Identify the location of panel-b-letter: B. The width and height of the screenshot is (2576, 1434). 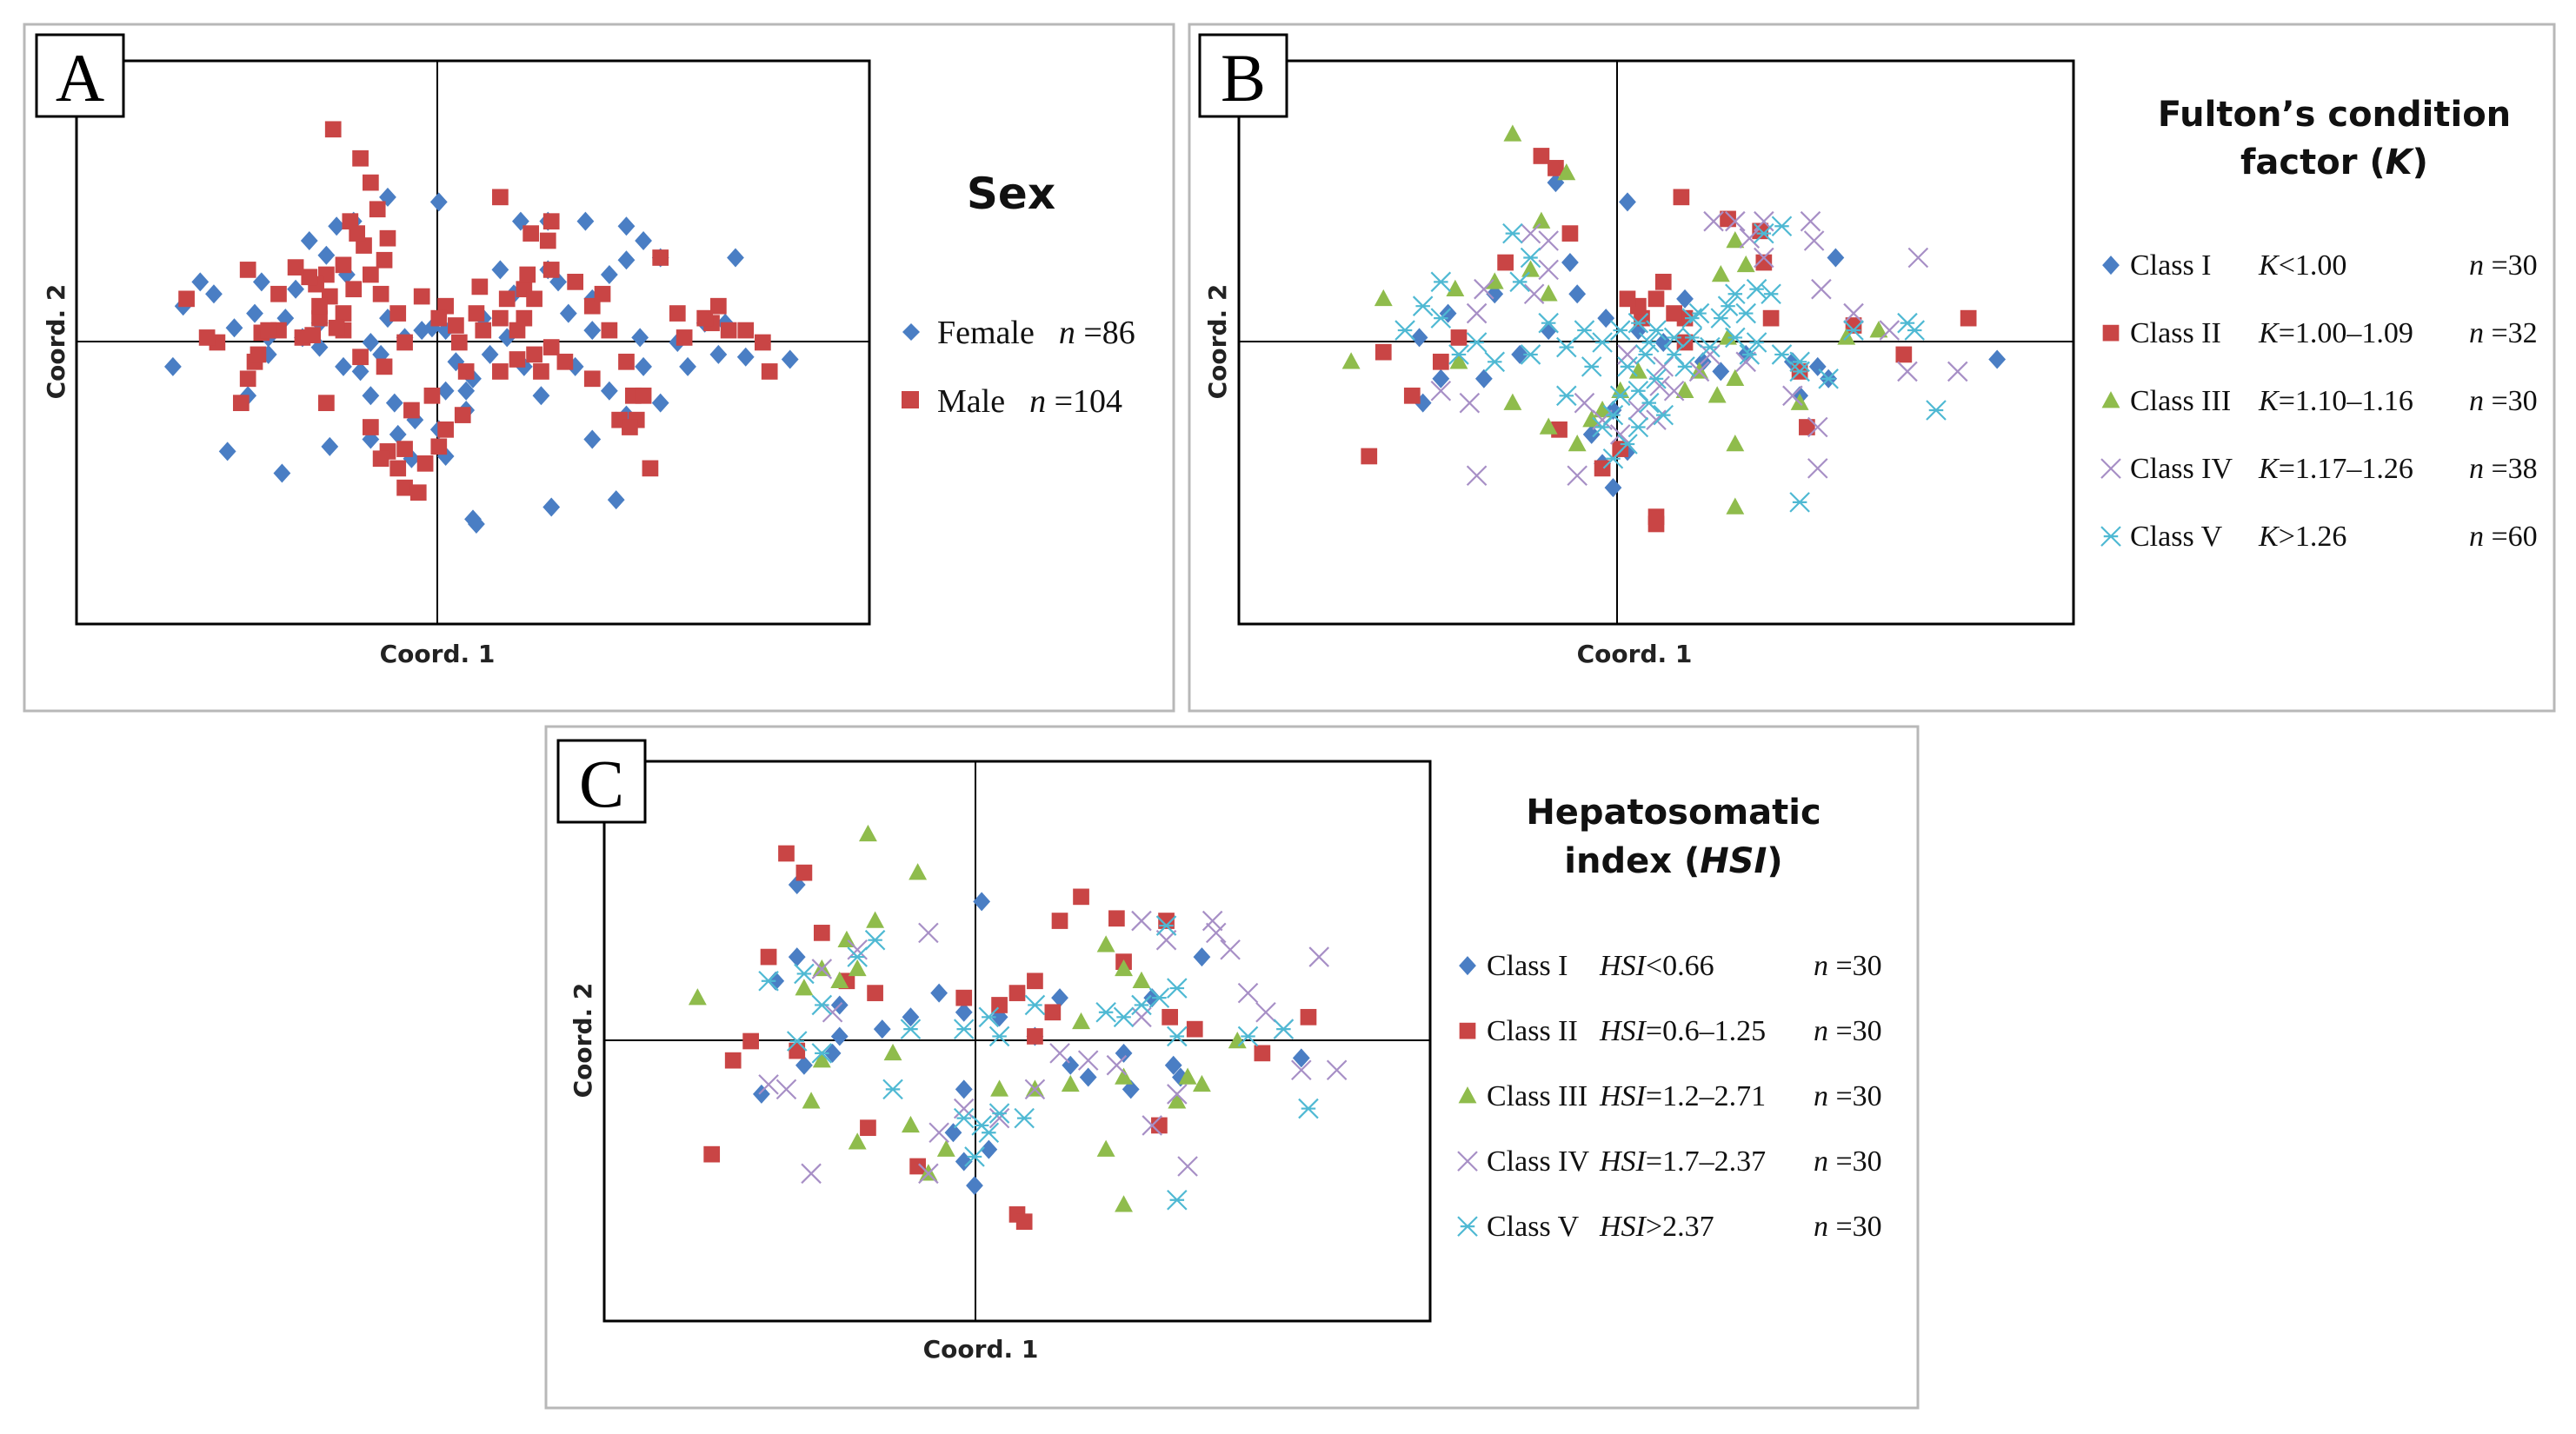
(1243, 78).